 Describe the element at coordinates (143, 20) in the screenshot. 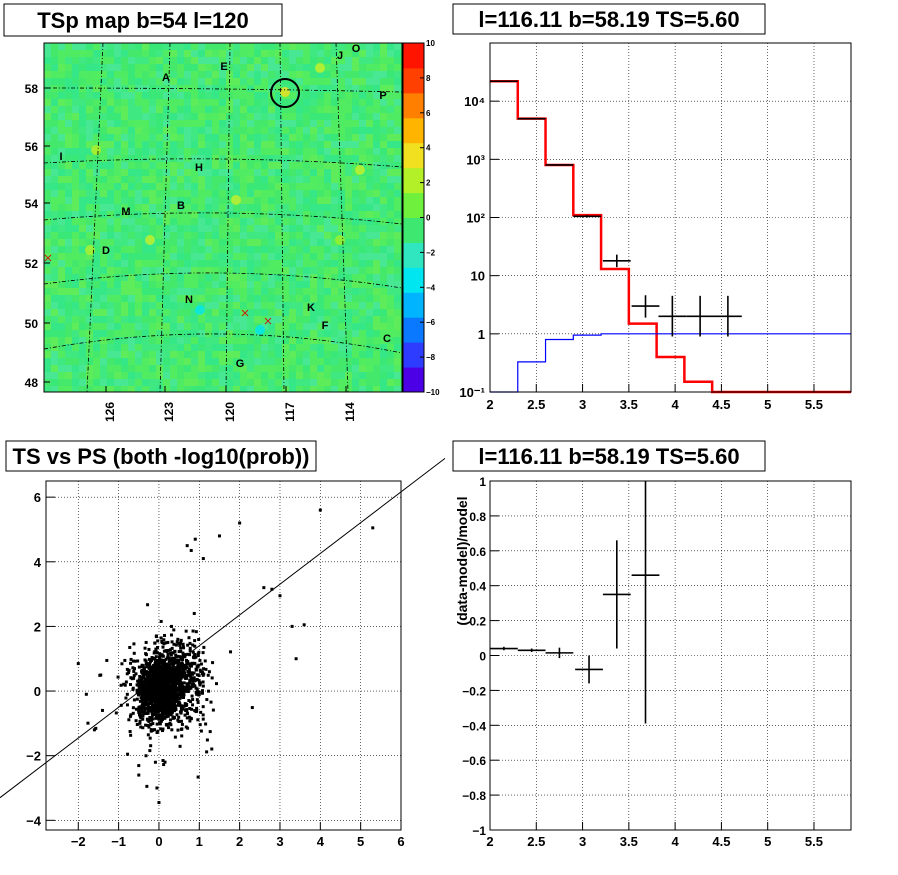

I see `map-title-box` at that location.